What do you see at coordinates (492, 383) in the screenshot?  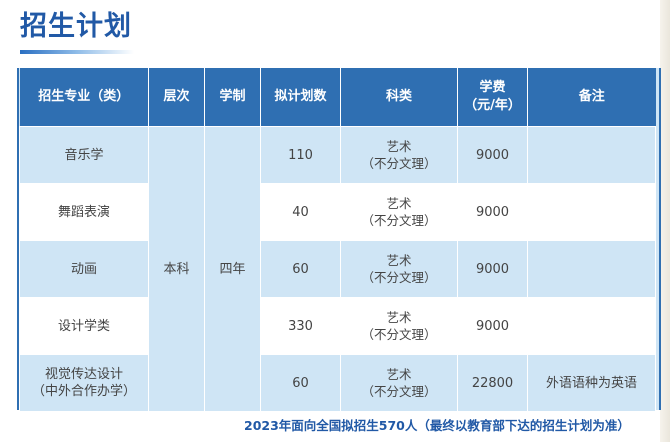 I see `cell-fee: 22800` at bounding box center [492, 383].